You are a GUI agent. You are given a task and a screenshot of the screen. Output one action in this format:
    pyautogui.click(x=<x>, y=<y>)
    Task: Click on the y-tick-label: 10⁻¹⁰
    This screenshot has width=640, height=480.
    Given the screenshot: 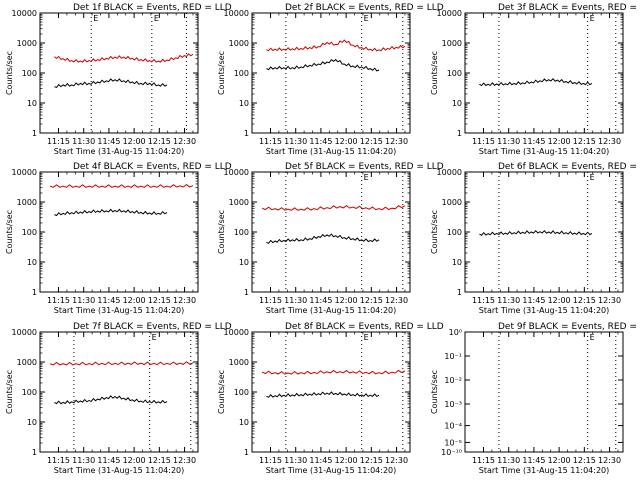 What is the action you would take?
    pyautogui.click(x=451, y=452)
    